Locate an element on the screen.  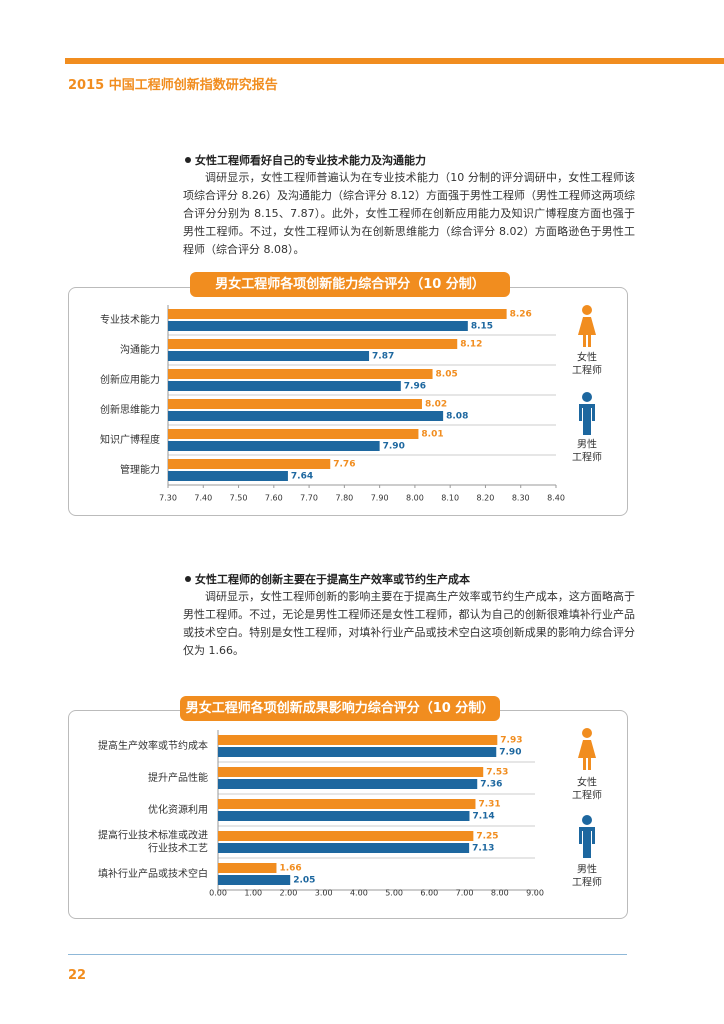
category-label: 知识广博程度 is located at coordinates (130, 439).